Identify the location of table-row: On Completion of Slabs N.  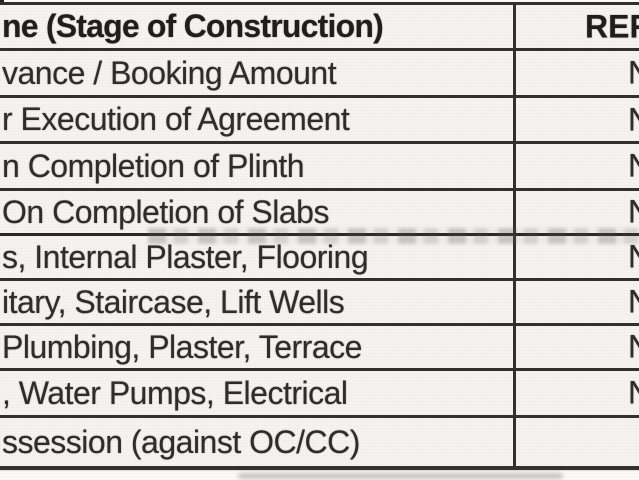
(319, 213).